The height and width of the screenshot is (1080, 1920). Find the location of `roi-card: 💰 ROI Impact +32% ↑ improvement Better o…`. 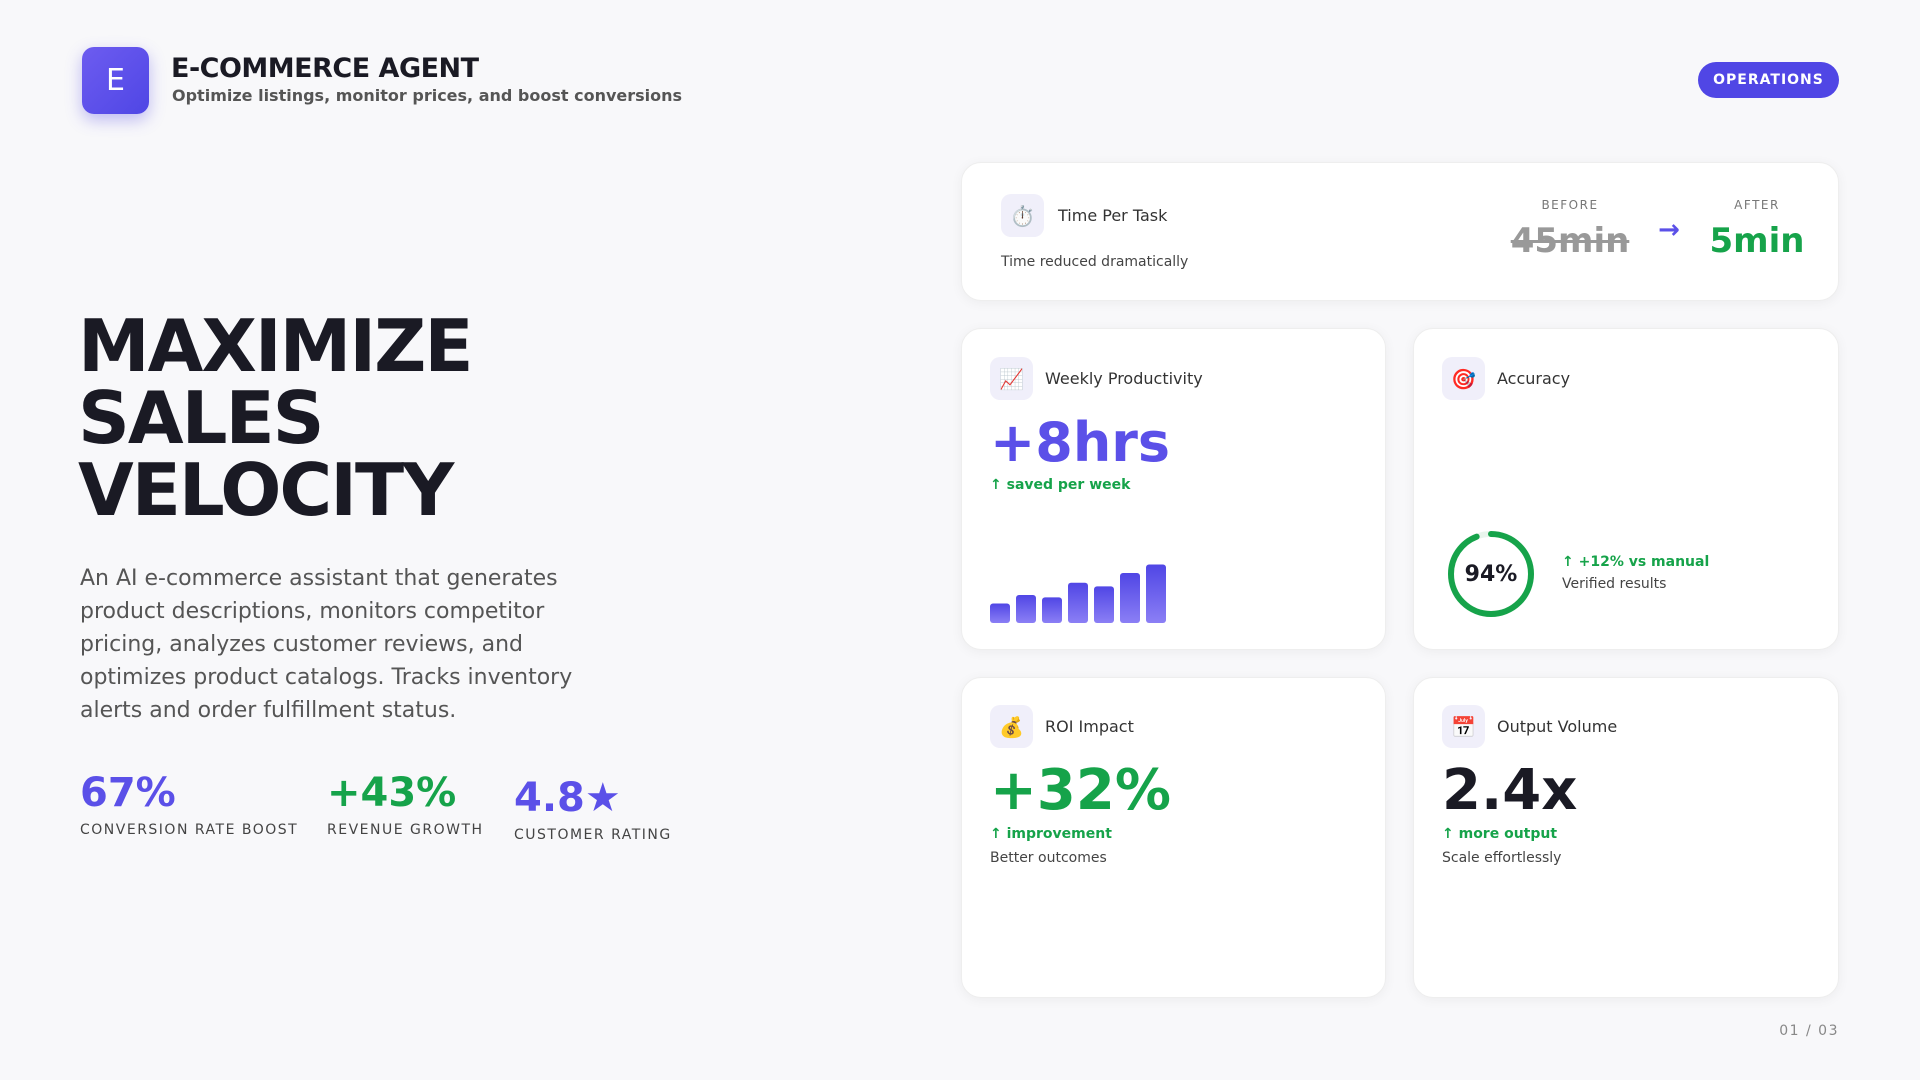

roi-card: 💰 ROI Impact +32% ↑ improvement Better o… is located at coordinates (1173, 837).